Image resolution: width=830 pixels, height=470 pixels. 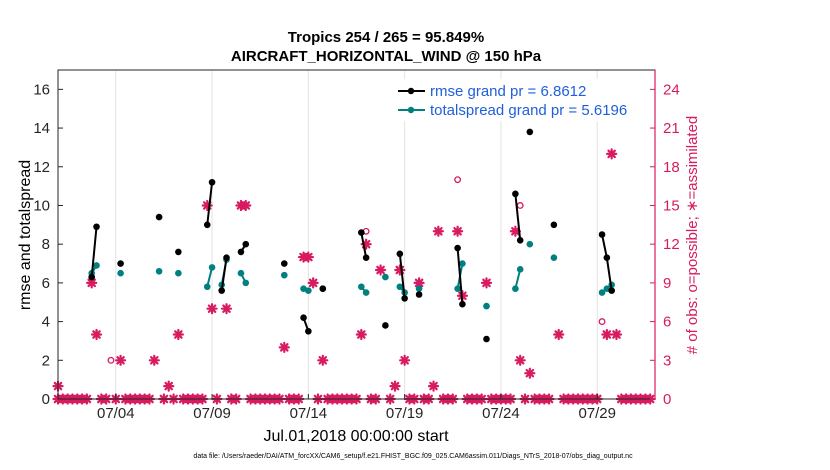 What do you see at coordinates (46, 283) in the screenshot?
I see `left-y-tick-label: 6` at bounding box center [46, 283].